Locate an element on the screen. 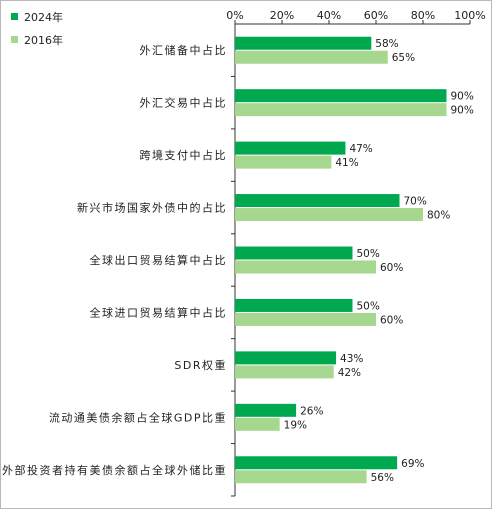 This screenshot has height=509, width=492. data-label: 19% is located at coordinates (295, 425).